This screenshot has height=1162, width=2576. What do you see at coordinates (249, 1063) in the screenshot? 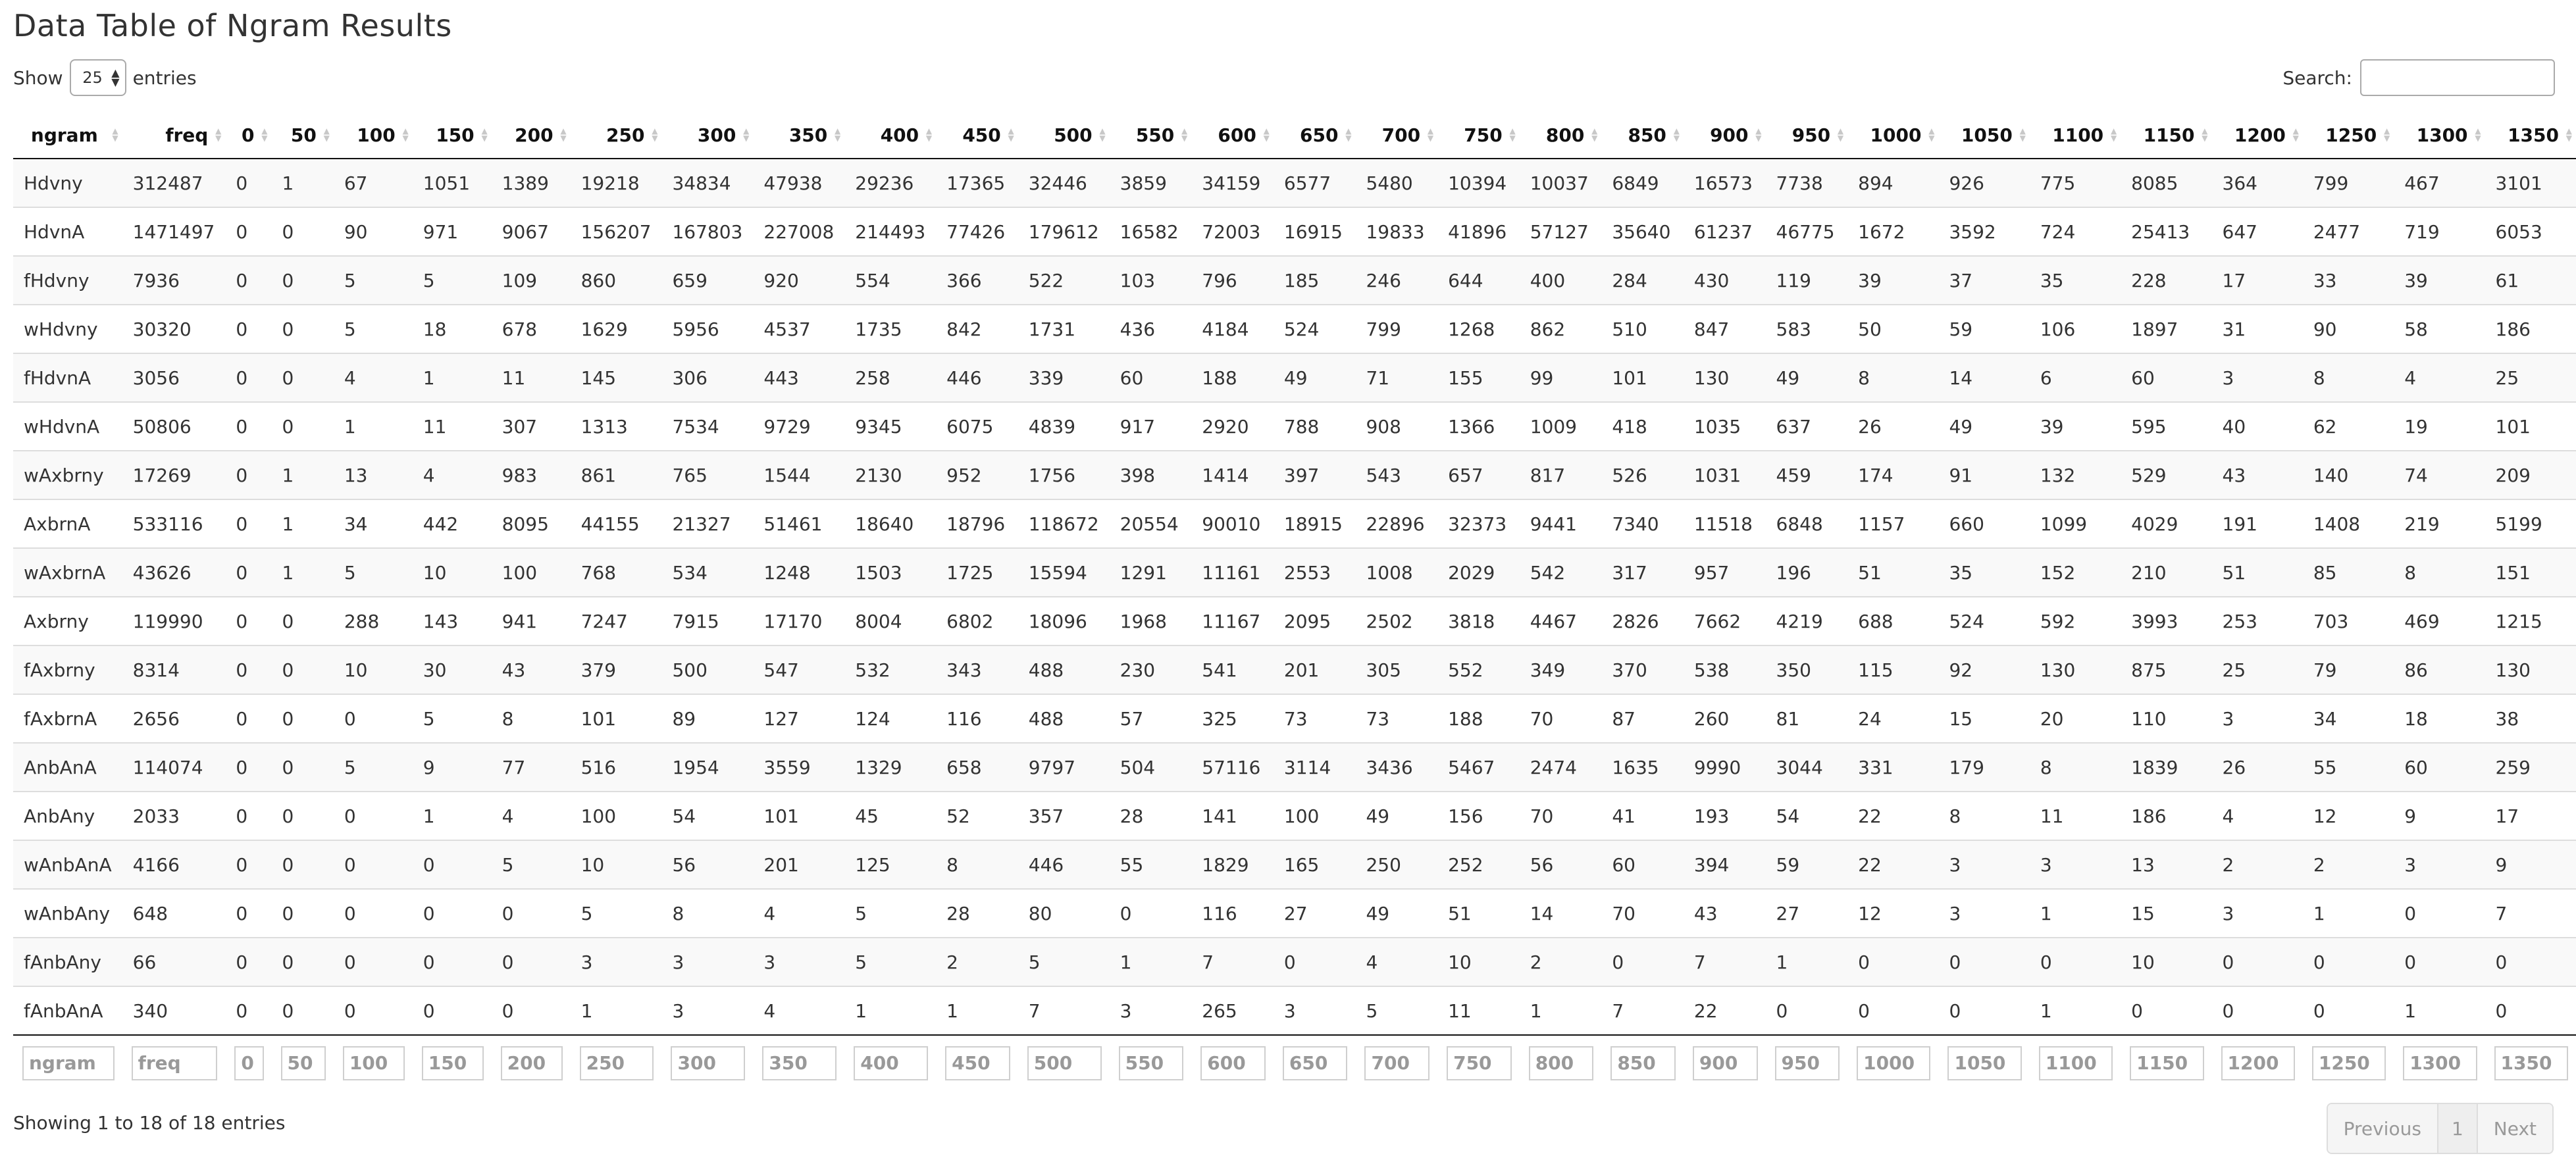
I see `column-filter-input-0: 0` at bounding box center [249, 1063].